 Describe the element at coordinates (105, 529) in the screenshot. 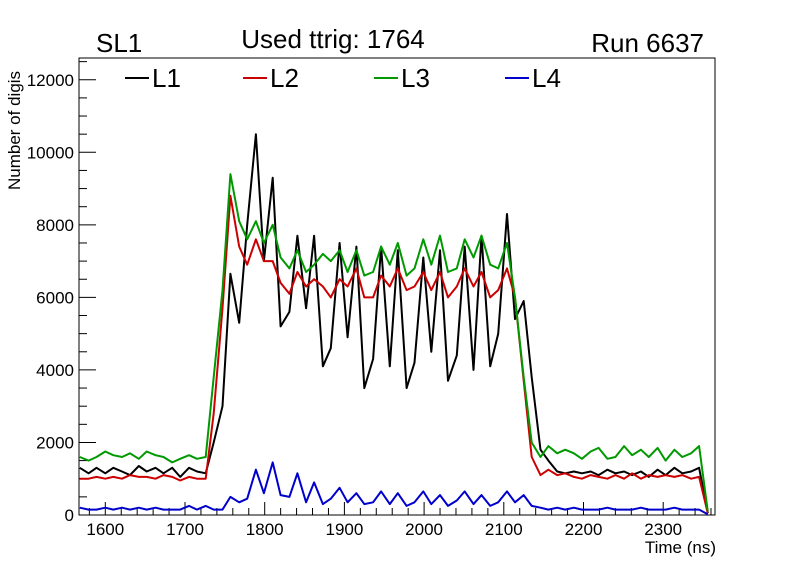

I see `x-tick-label: 1600` at that location.